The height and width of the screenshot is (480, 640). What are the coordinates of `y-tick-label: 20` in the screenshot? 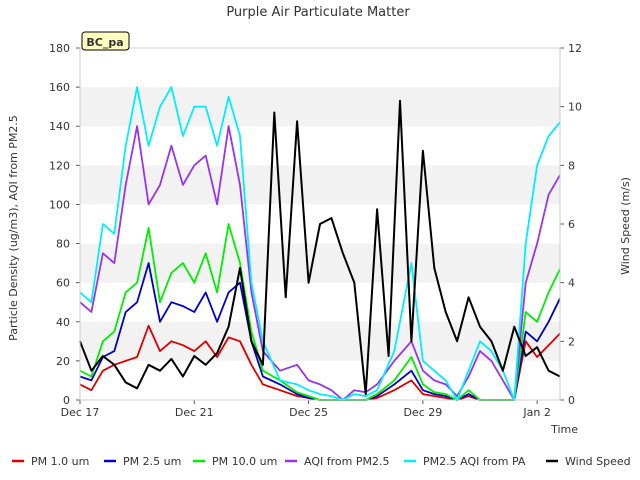 It's located at (63, 361).